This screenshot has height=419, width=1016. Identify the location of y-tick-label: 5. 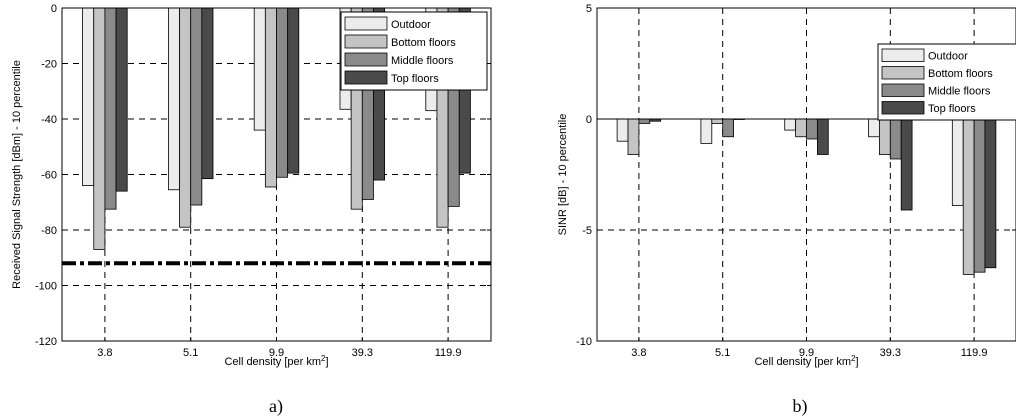
(589, 9).